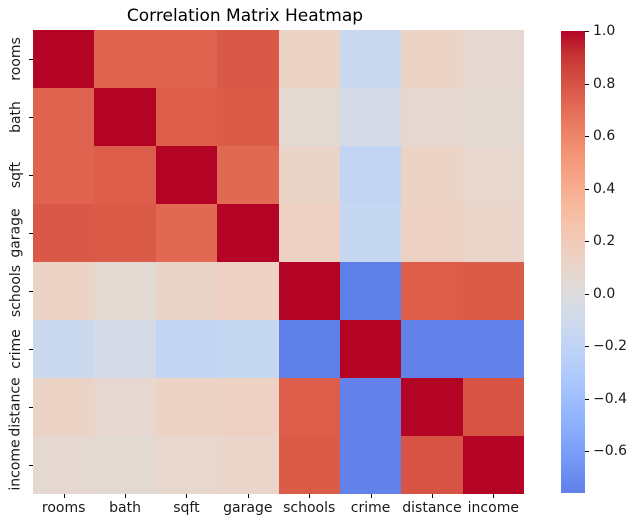 The width and height of the screenshot is (637, 528). Describe the element at coordinates (309, 291) in the screenshot. I see `heatmap-cell-schools-schools` at that location.